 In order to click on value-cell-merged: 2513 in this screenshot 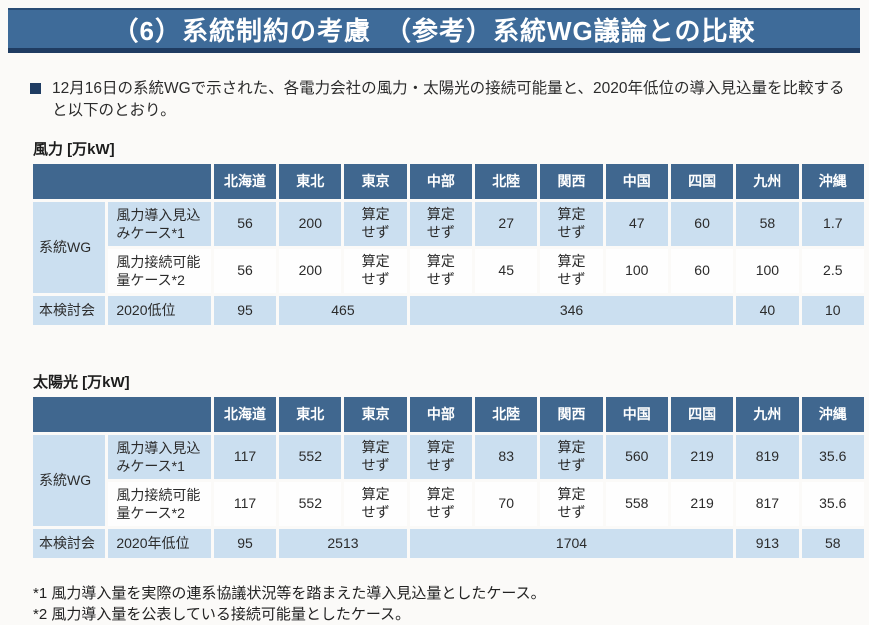, I will do `click(343, 543)`.